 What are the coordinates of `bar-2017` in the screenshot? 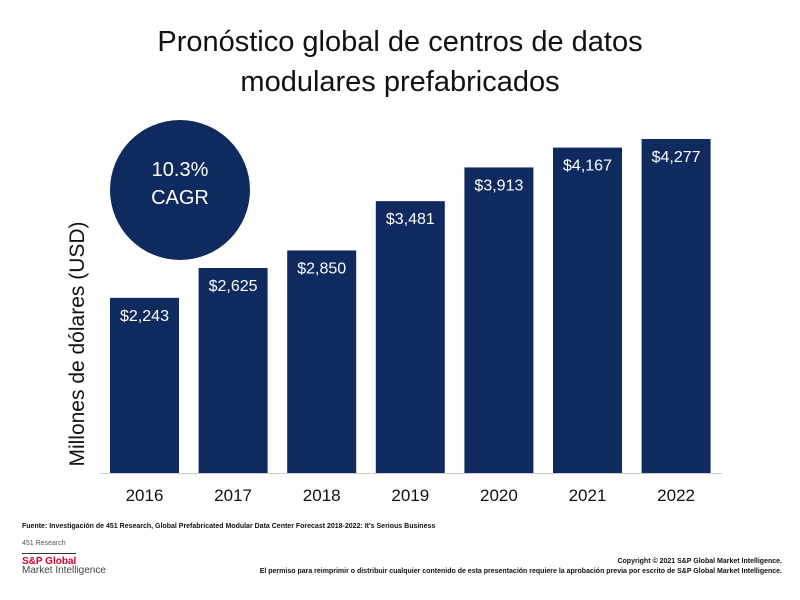 It's located at (233, 370).